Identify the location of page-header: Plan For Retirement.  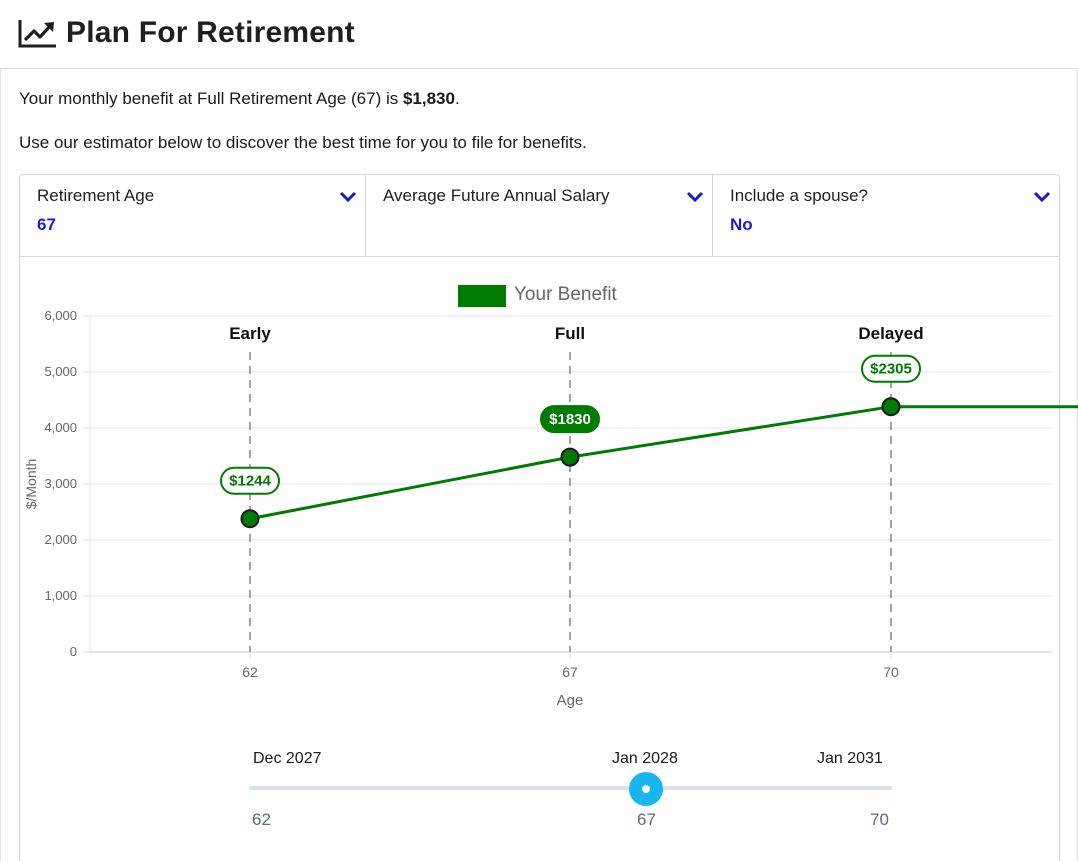
(539, 34).